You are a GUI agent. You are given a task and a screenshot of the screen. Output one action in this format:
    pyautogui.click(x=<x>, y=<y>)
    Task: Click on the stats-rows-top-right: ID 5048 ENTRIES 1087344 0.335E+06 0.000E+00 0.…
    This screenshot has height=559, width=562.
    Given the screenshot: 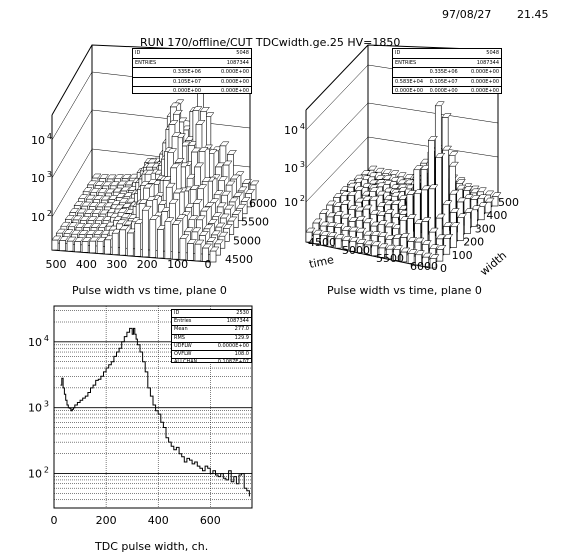 What is the action you would take?
    pyautogui.click(x=447, y=72)
    